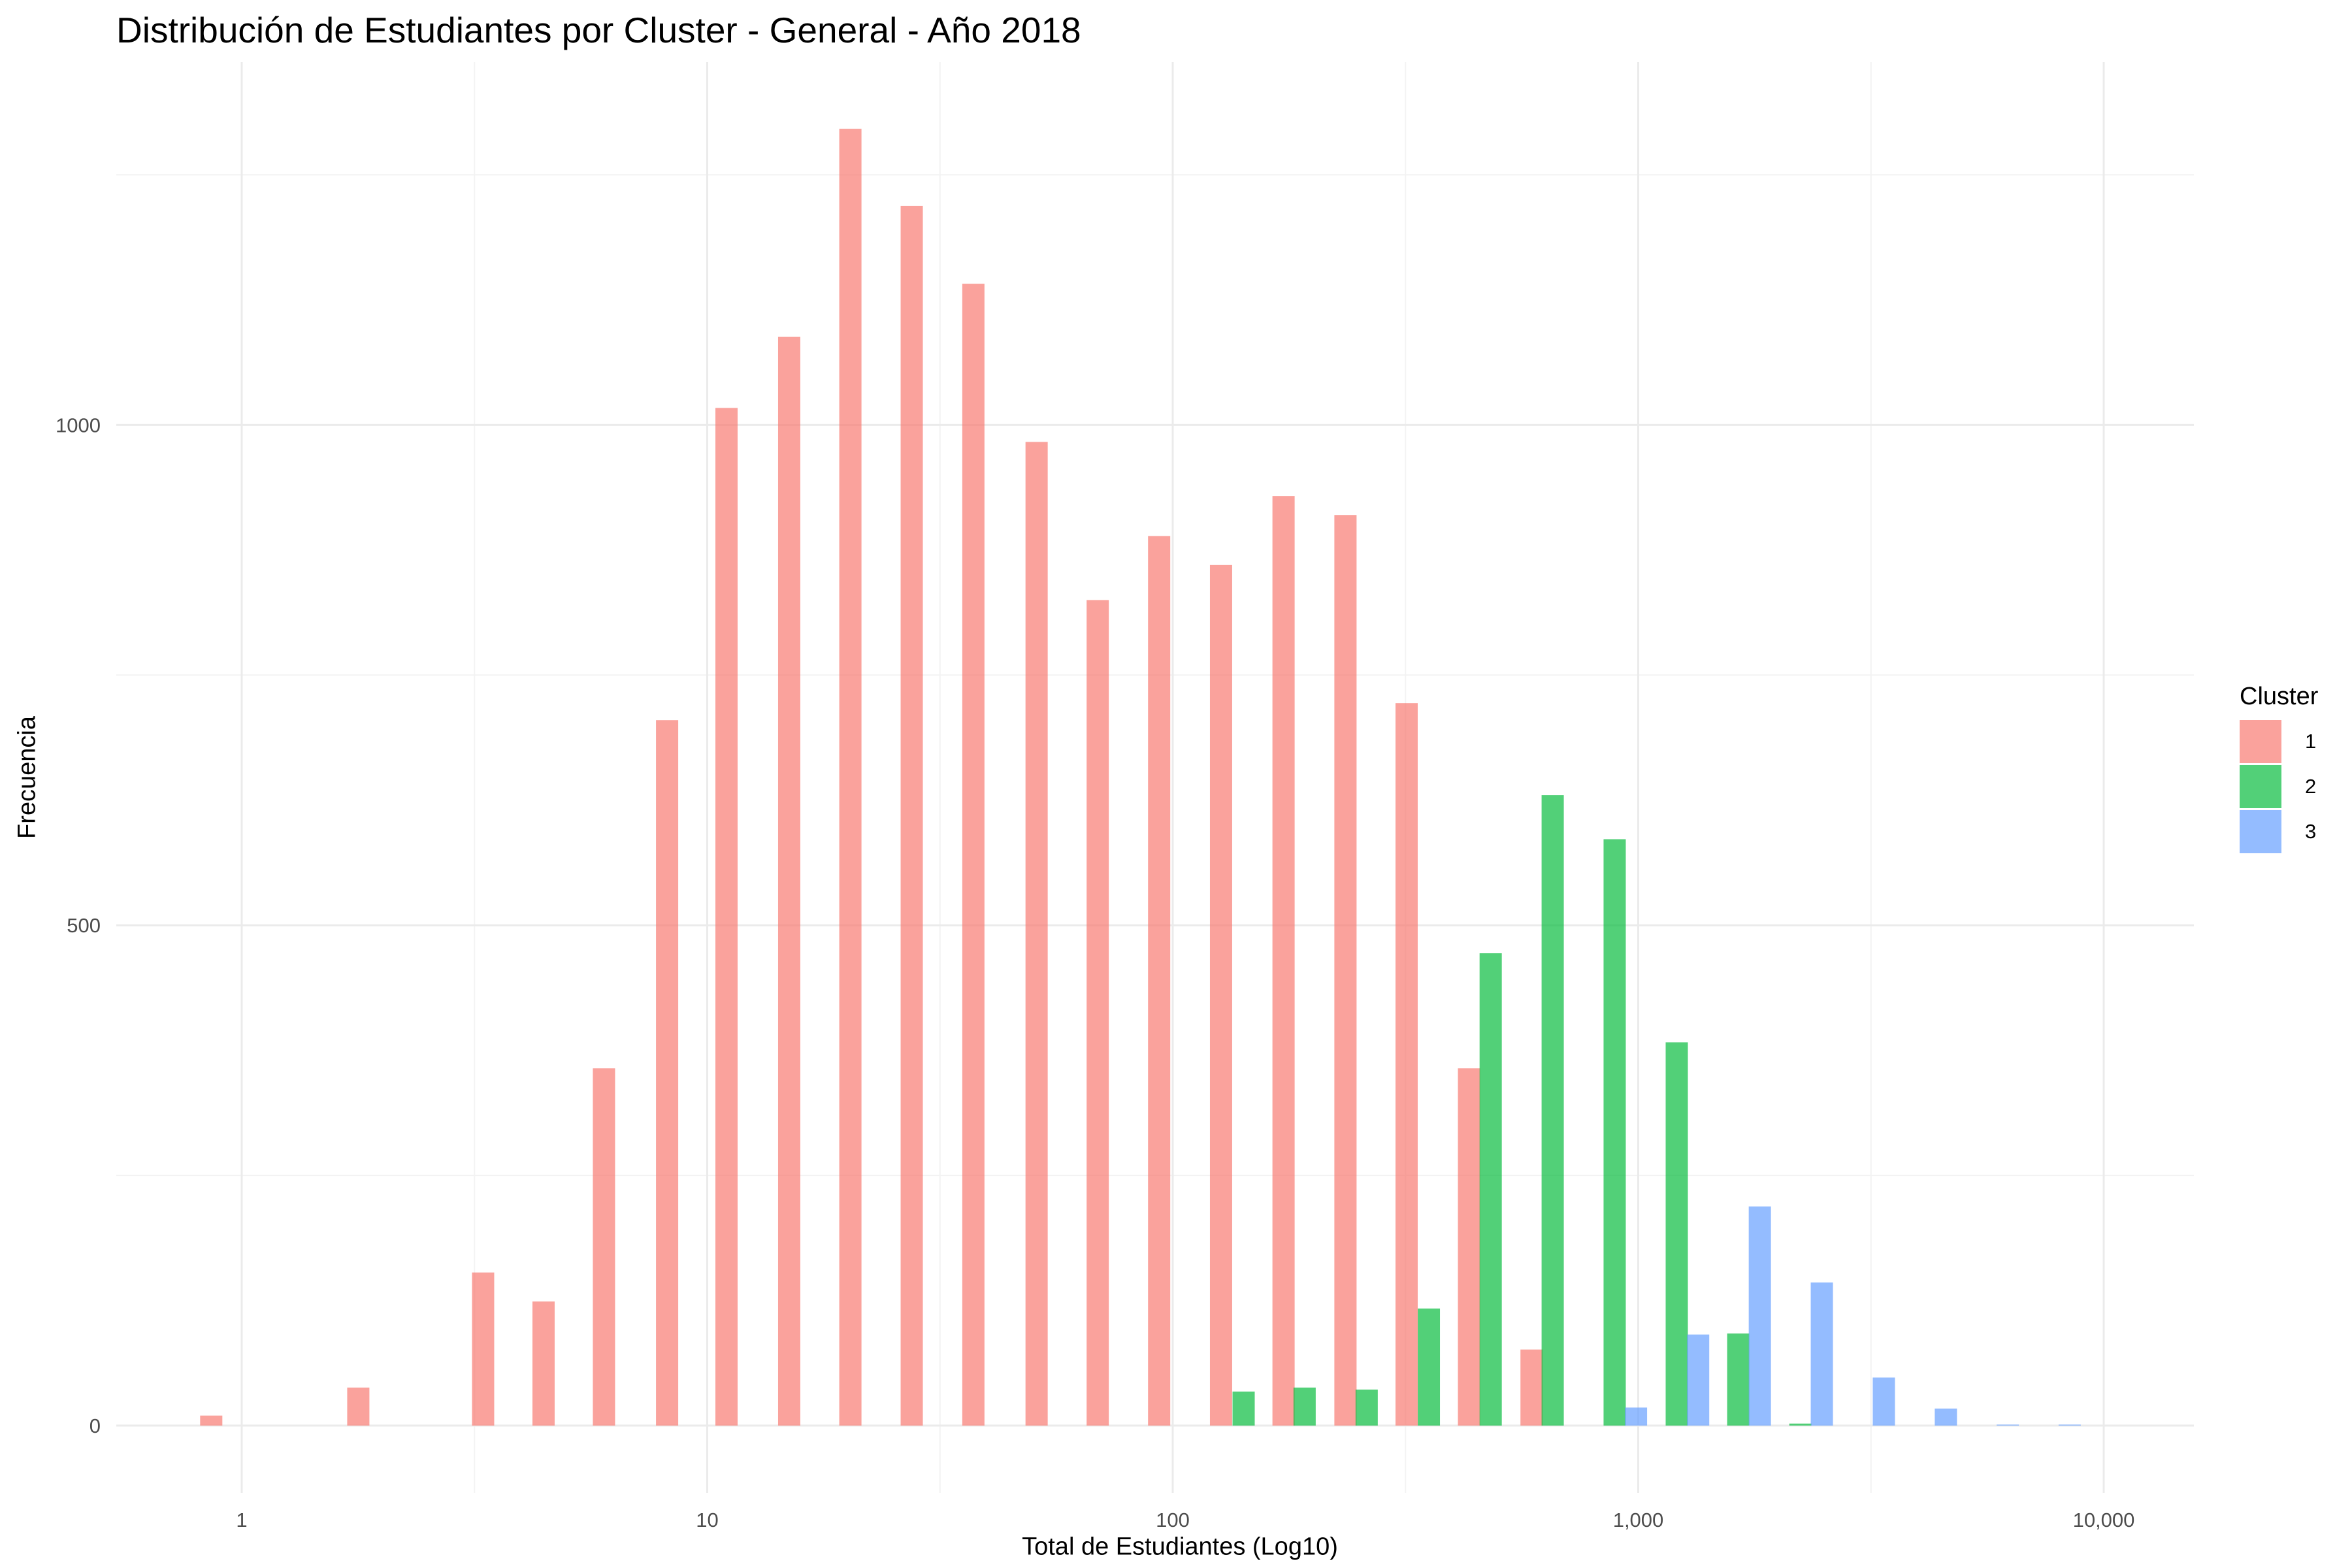 The height and width of the screenshot is (1568, 2352). What do you see at coordinates (1173, 1520) in the screenshot?
I see `x-tick-label: 100` at bounding box center [1173, 1520].